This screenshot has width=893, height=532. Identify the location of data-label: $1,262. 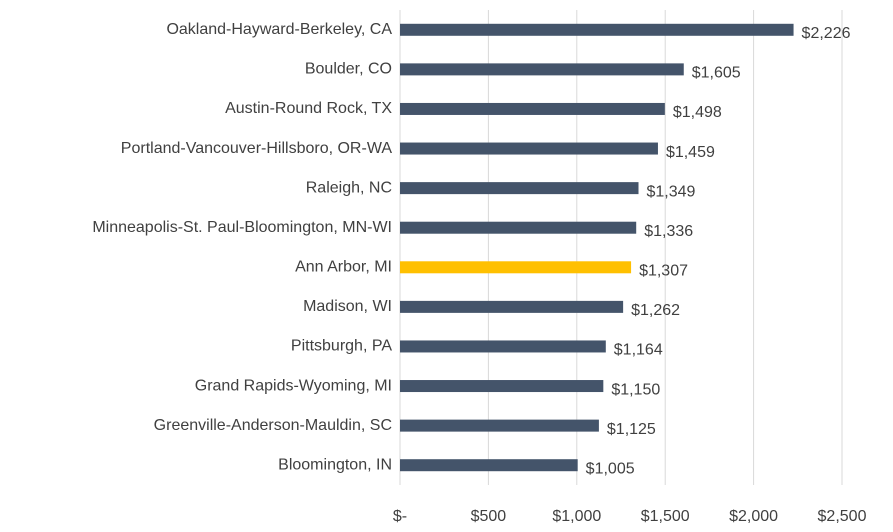
(655, 310).